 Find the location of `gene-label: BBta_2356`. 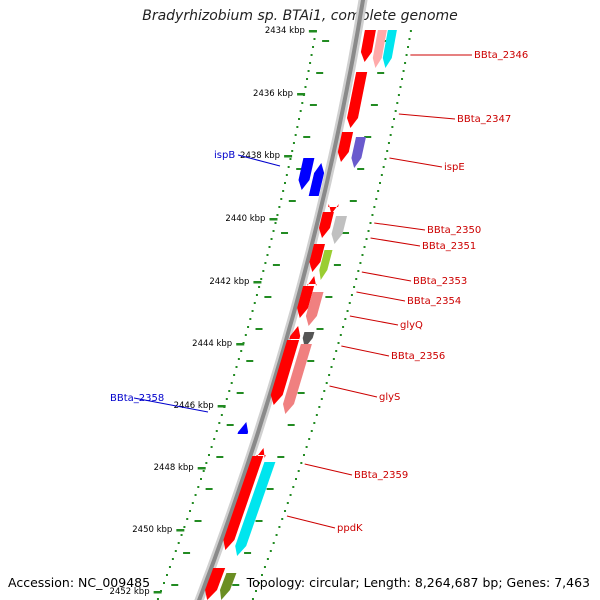

gene-label: BBta_2356 is located at coordinates (418, 356).